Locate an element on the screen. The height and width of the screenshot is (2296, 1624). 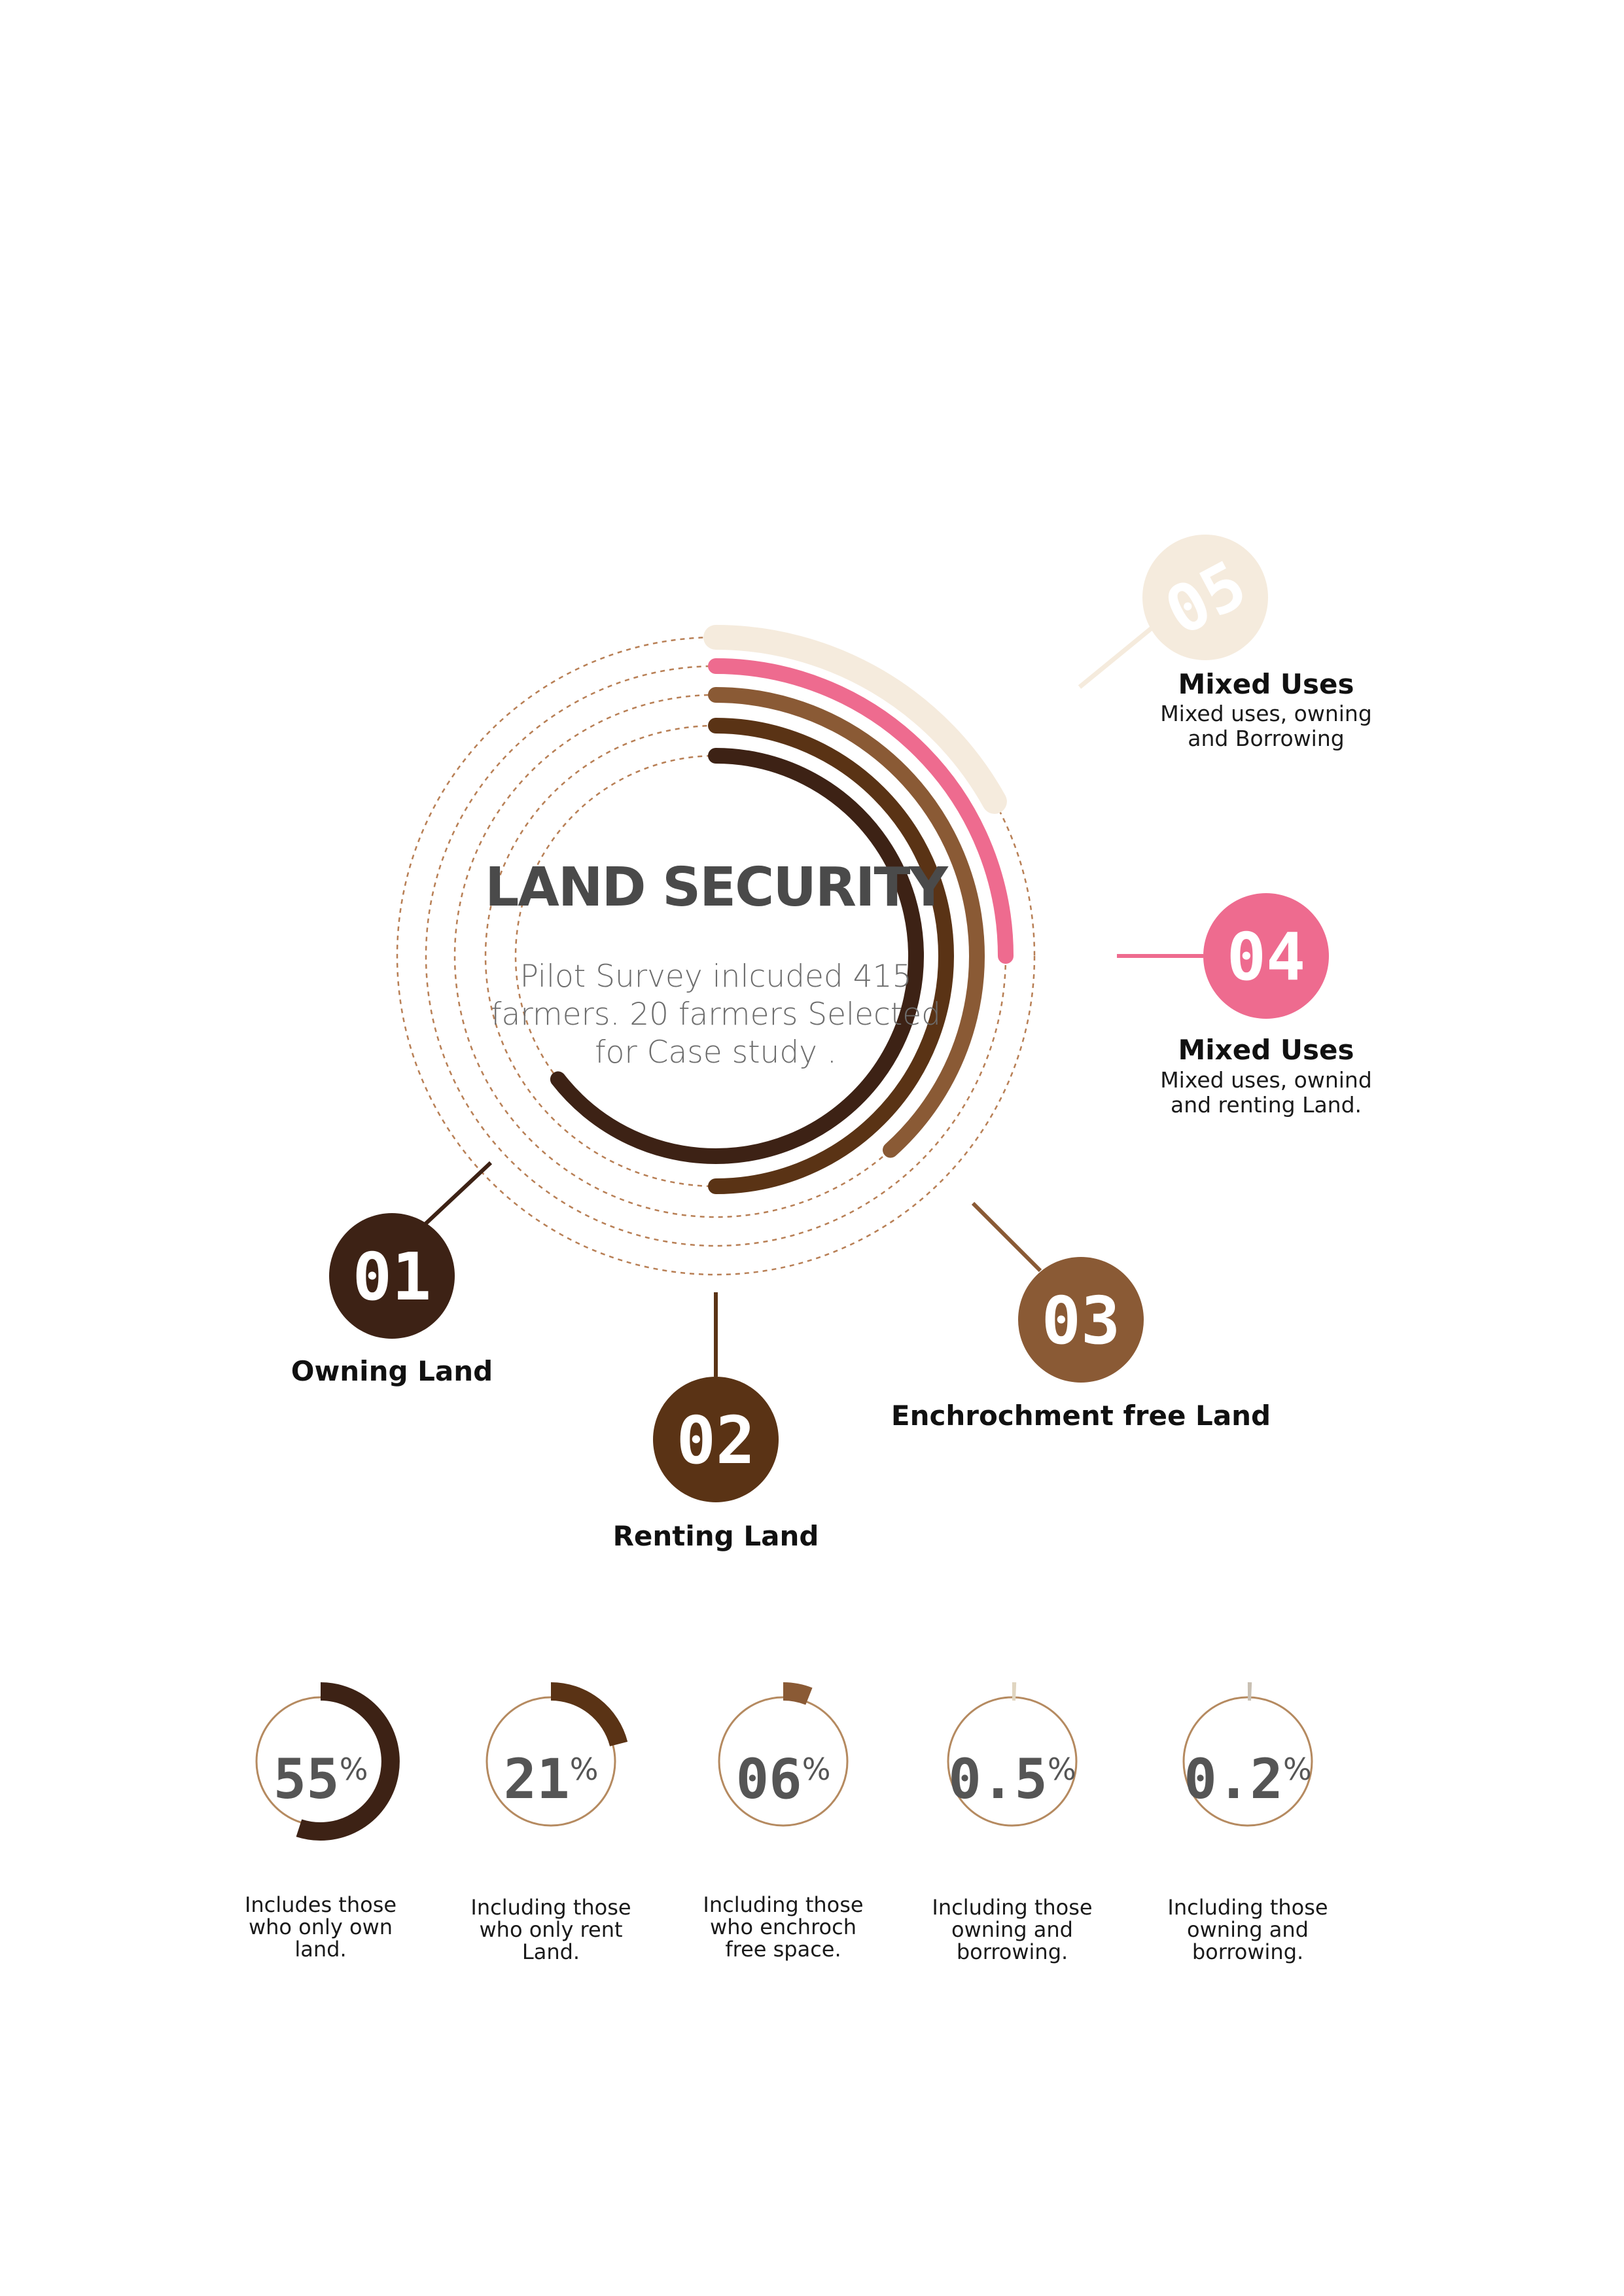
gauge-value-02: 21% is located at coordinates (551, 1779).